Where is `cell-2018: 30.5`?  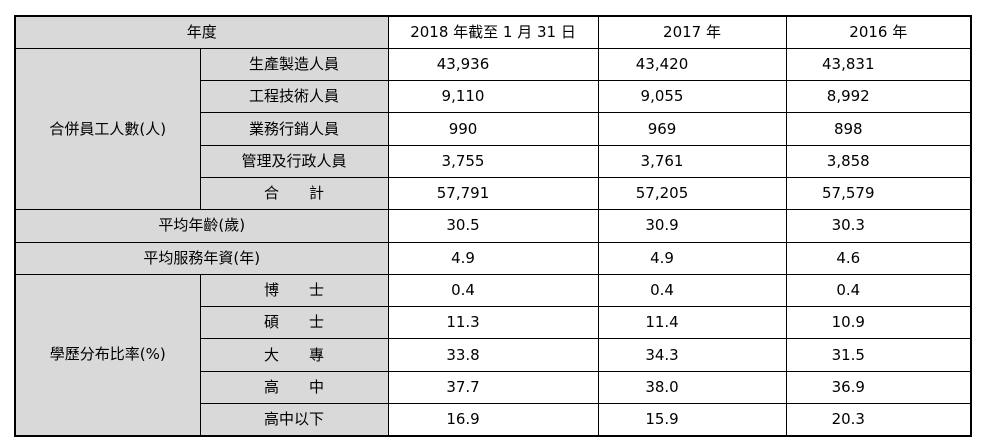
cell-2018: 30.5 is located at coordinates (493, 226).